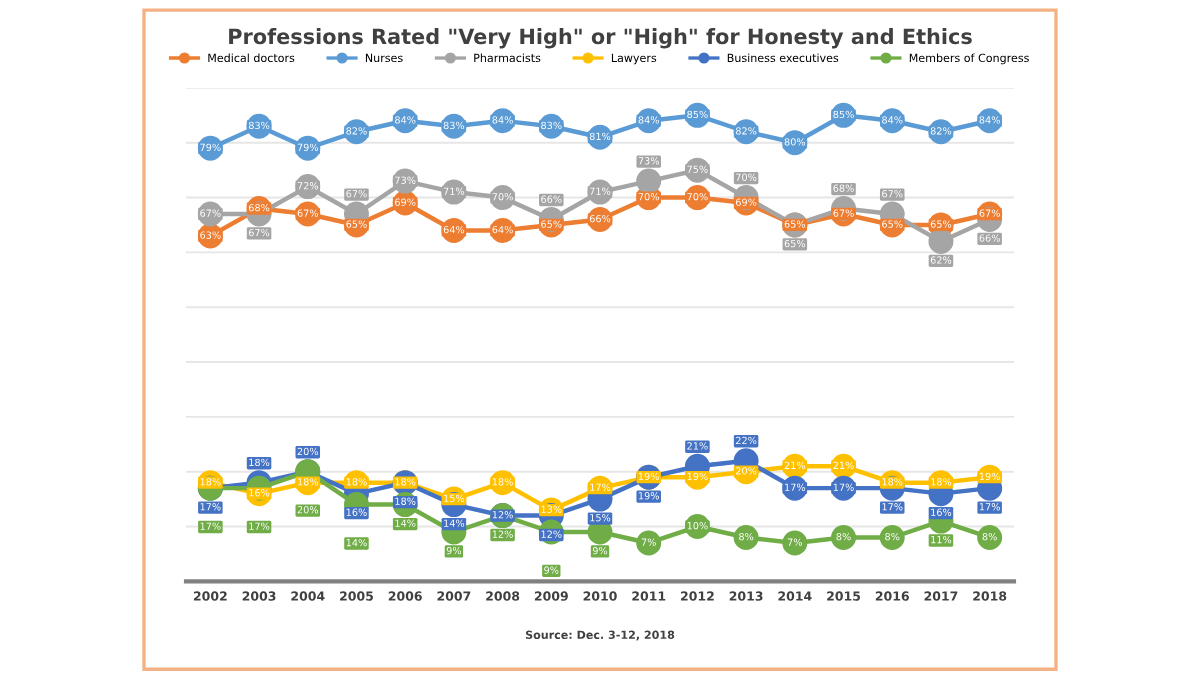 The width and height of the screenshot is (1200, 676). I want to click on chart-title: Professions Rated "Very High" or "High" for Honesty and Ethics, so click(600, 38).